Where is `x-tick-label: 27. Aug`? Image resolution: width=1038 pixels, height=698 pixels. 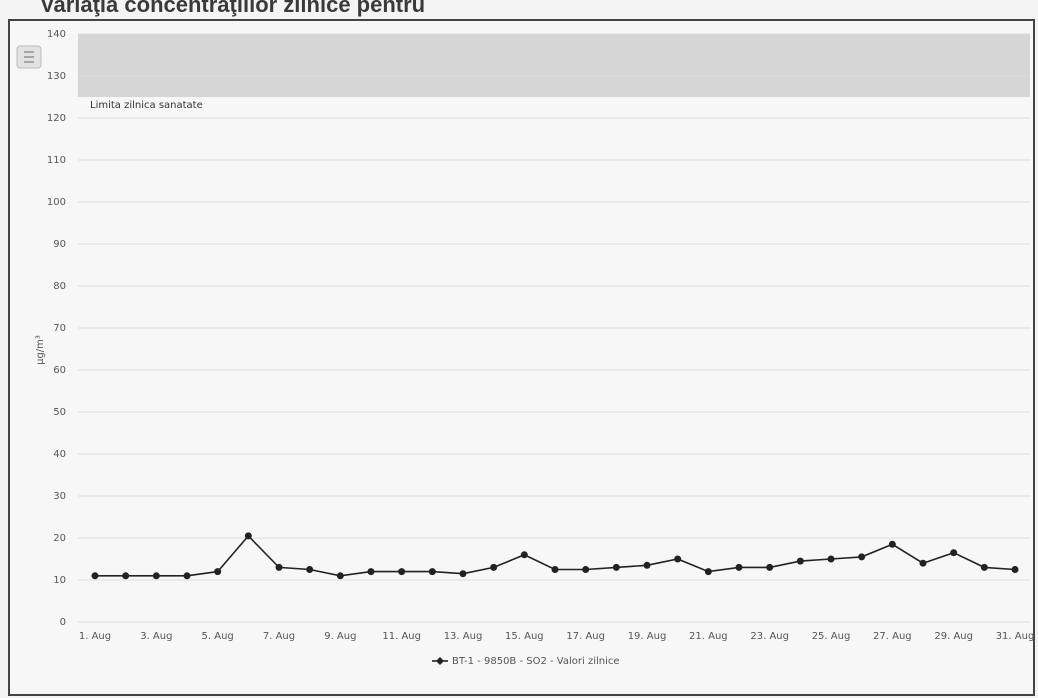
x-tick-label: 27. Aug is located at coordinates (892, 636).